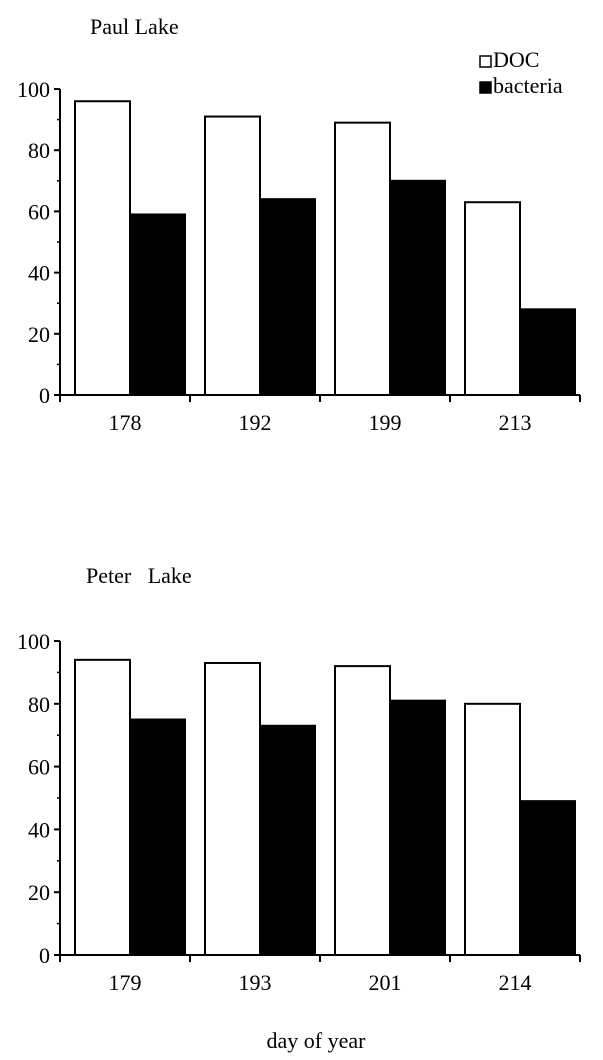 The width and height of the screenshot is (603, 1060). I want to click on legend-label-doc: DOC, so click(516, 59).